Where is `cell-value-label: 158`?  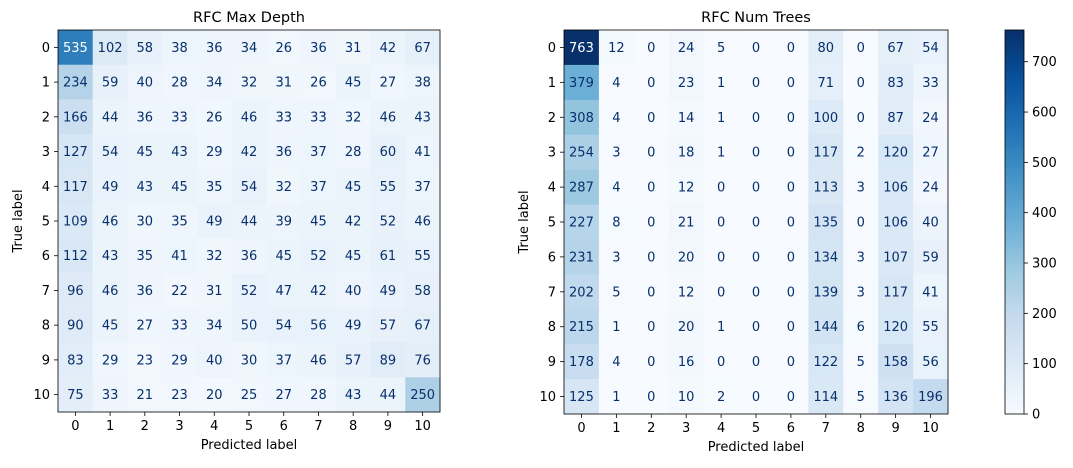 cell-value-label: 158 is located at coordinates (895, 362).